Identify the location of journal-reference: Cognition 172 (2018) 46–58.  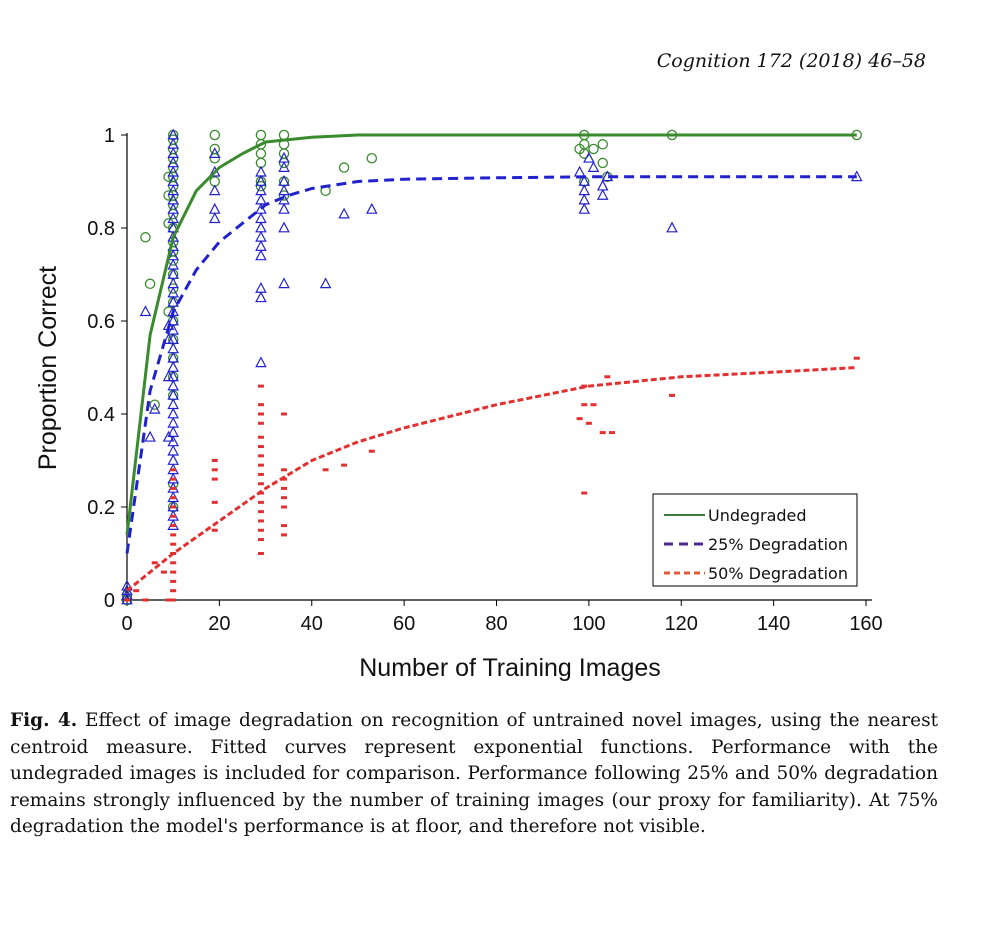
(791, 61).